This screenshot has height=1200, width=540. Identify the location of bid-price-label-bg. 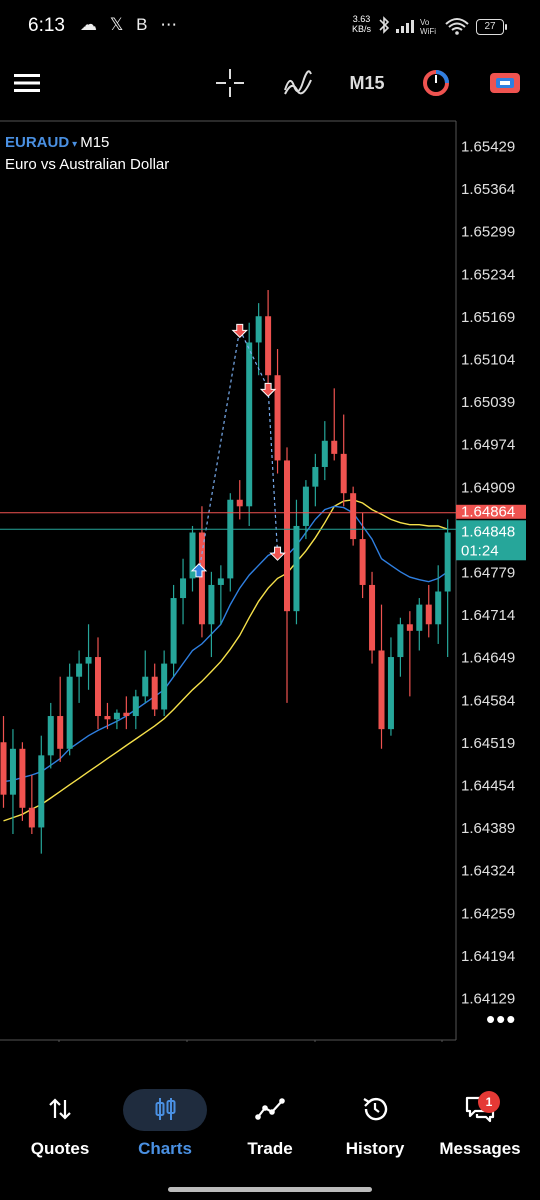
(491, 540).